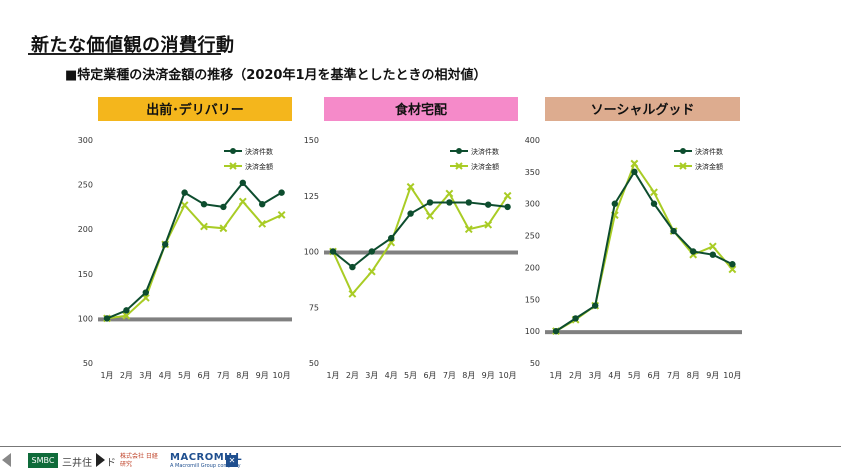  I want to click on page-subtitle: ■特定業種の決済金額の推移（2020年1月を基準としたときの相対値）, so click(276, 75).